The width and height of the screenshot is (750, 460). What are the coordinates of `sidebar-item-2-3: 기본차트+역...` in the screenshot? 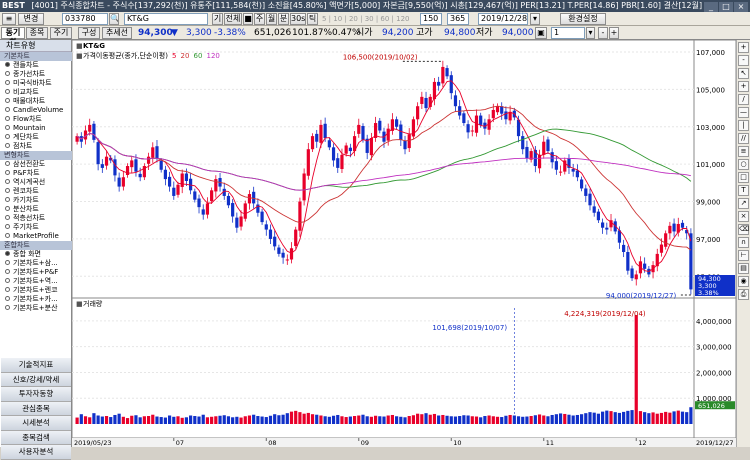 It's located at (36, 281).